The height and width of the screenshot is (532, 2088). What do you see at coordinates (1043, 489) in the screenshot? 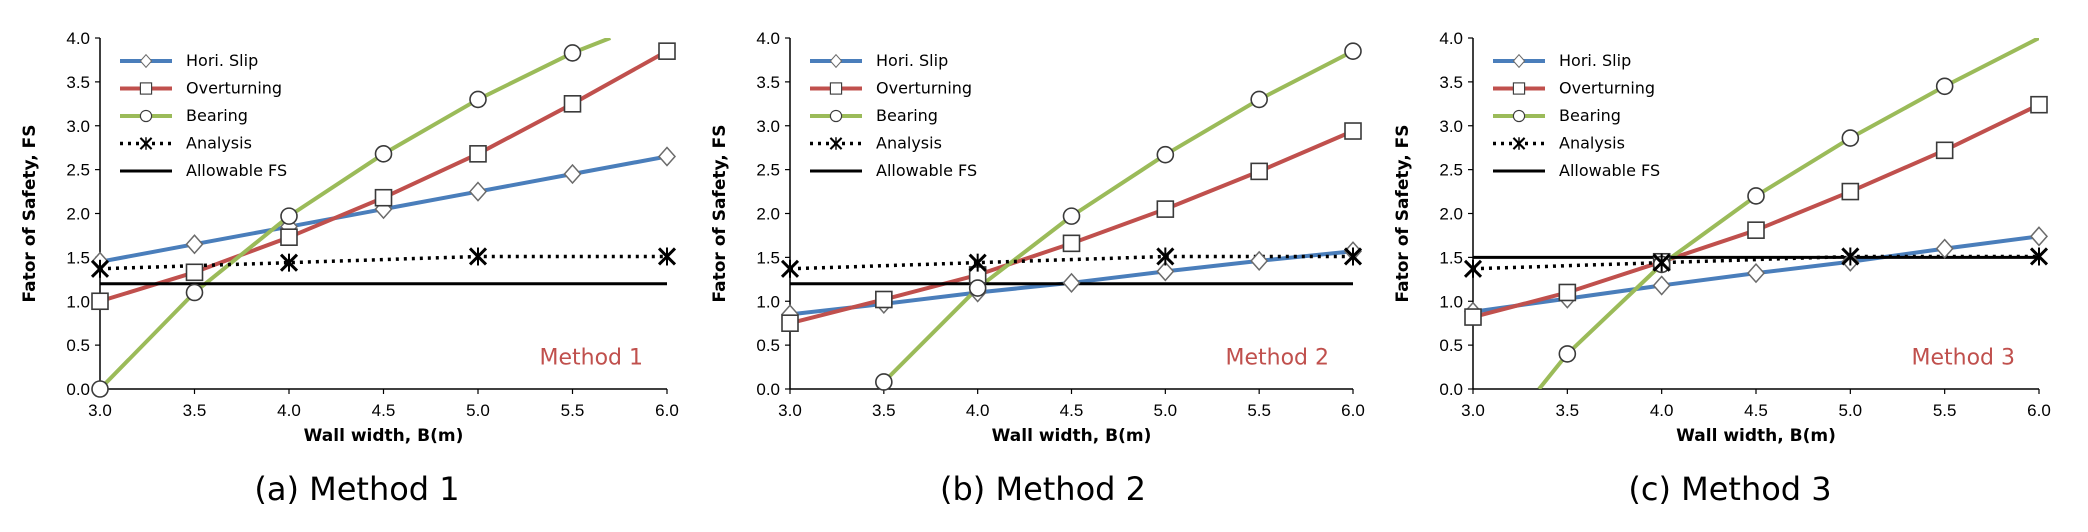
I see `figure-caption: (b) Method 2` at bounding box center [1043, 489].